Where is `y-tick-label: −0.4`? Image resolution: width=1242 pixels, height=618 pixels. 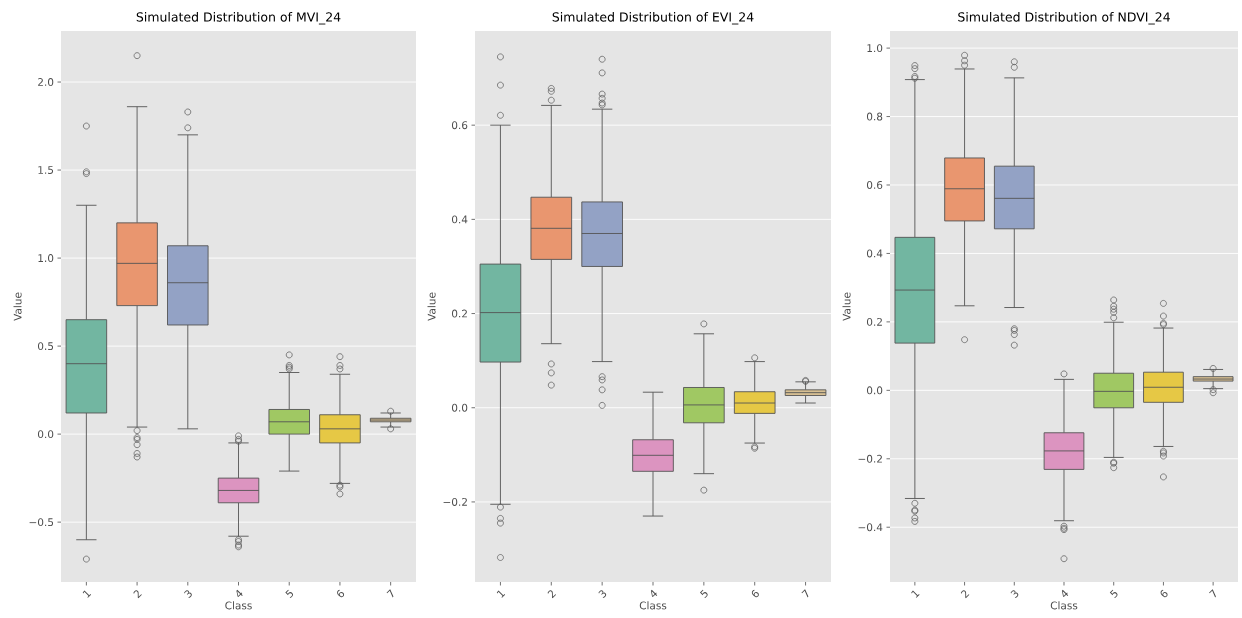 y-tick-label: −0.4 is located at coordinates (870, 527).